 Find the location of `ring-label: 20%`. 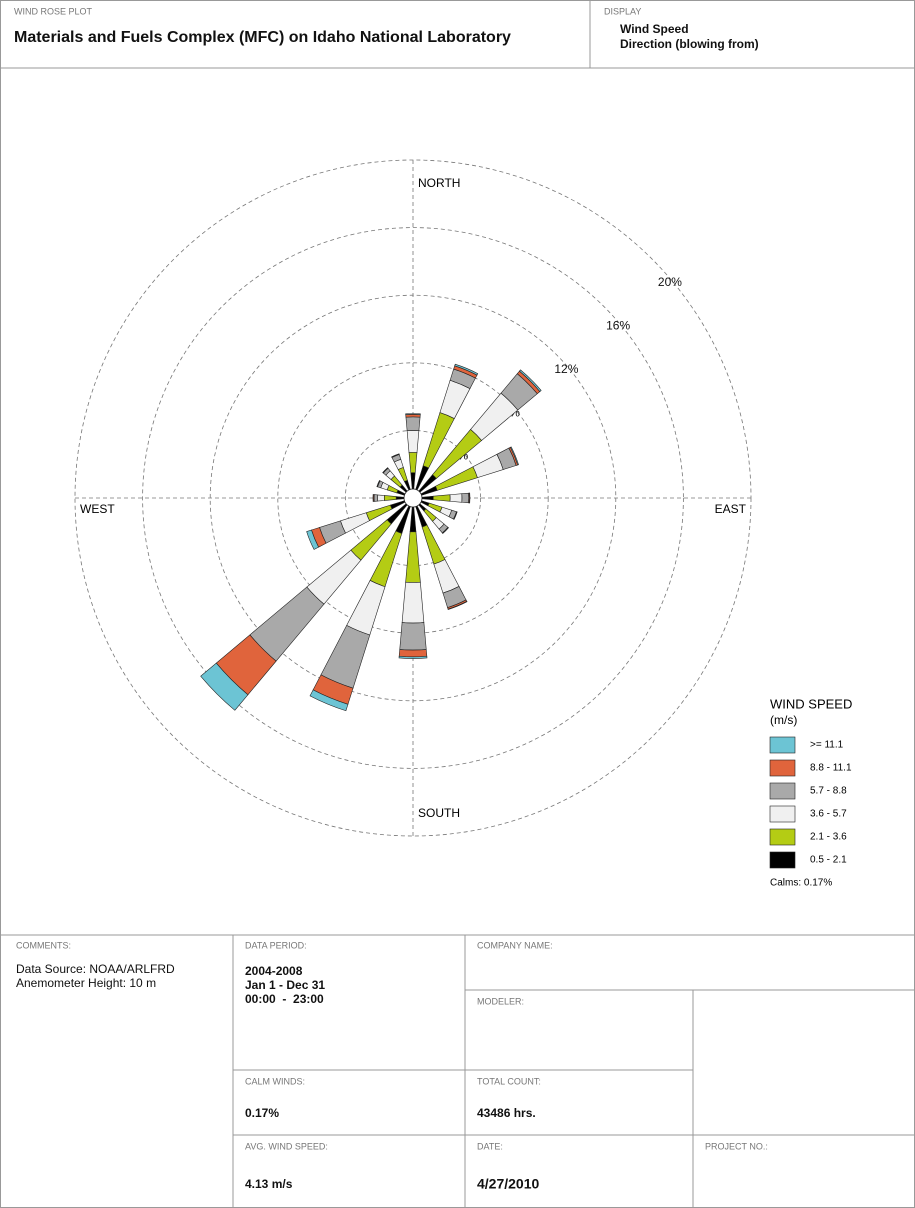

ring-label: 20% is located at coordinates (670, 282).